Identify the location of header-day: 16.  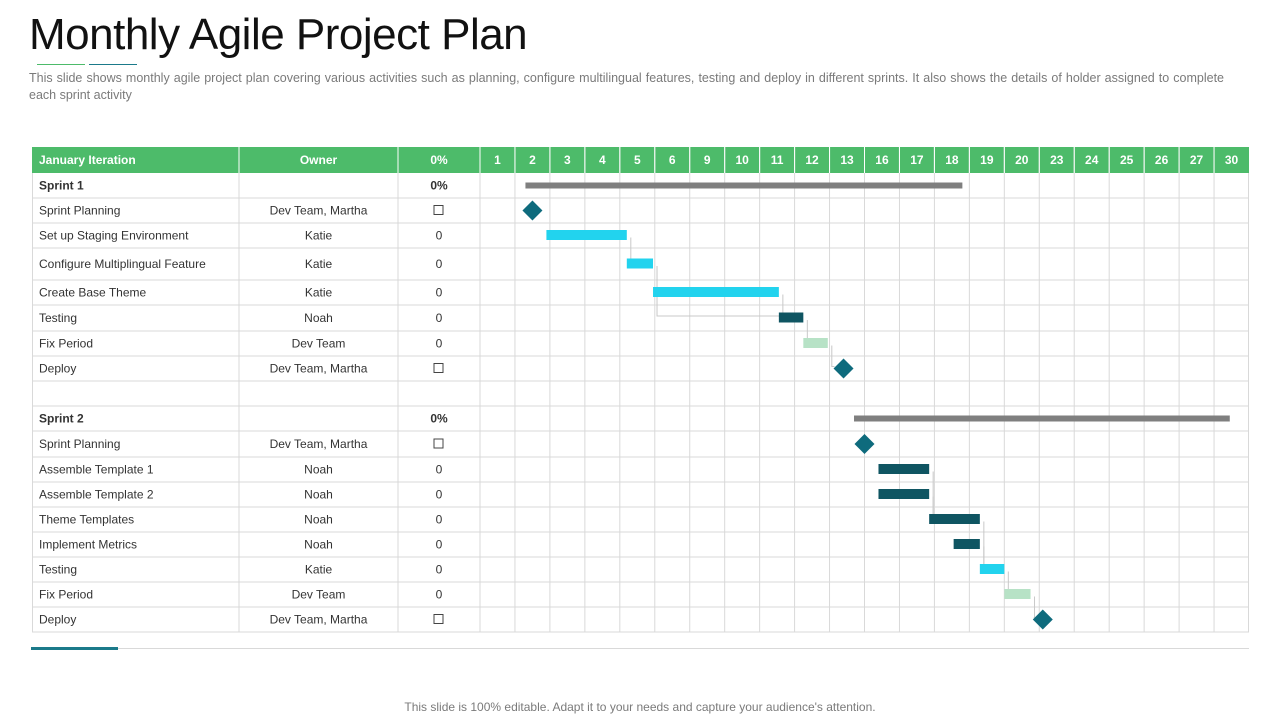
(882, 160).